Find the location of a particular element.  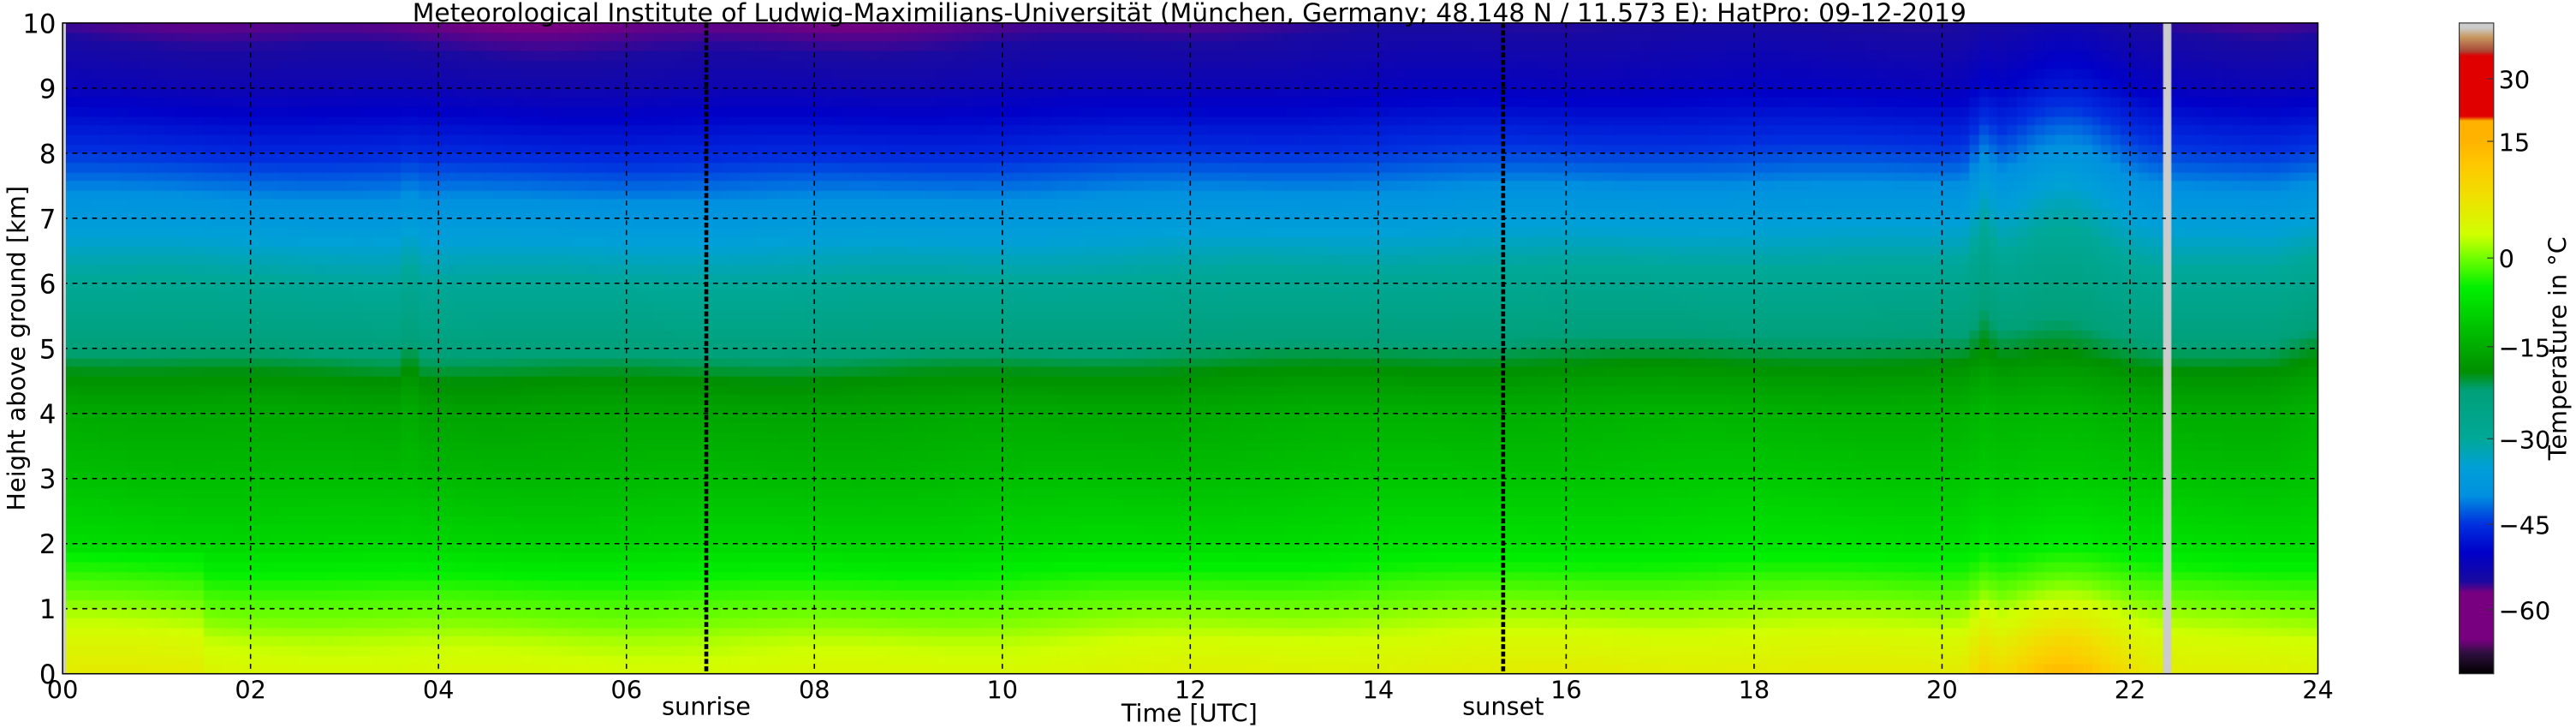

colorbar-label: Temperature in °C is located at coordinates (2557, 348).